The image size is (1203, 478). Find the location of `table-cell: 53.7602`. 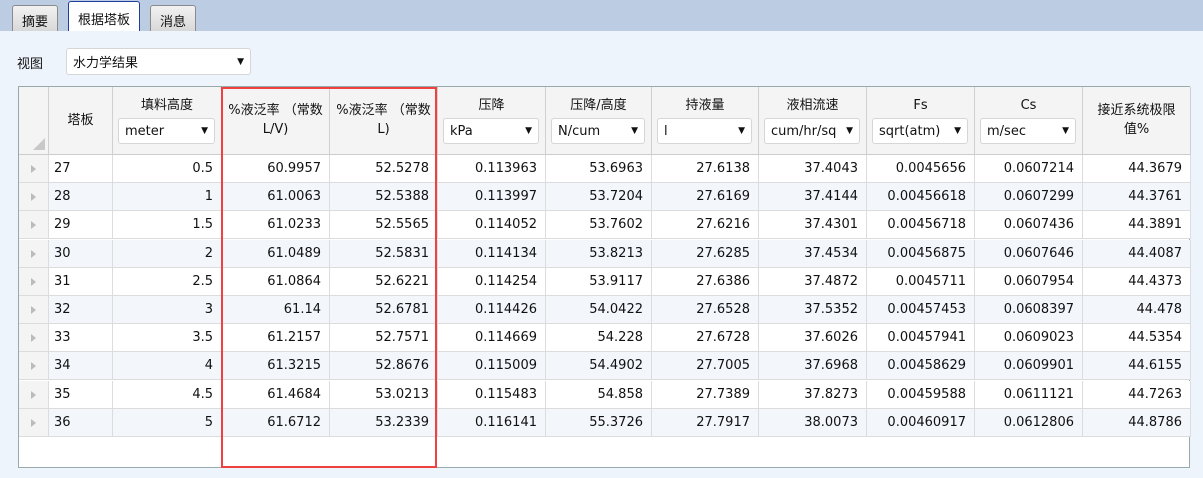

table-cell: 53.7602 is located at coordinates (599, 225).